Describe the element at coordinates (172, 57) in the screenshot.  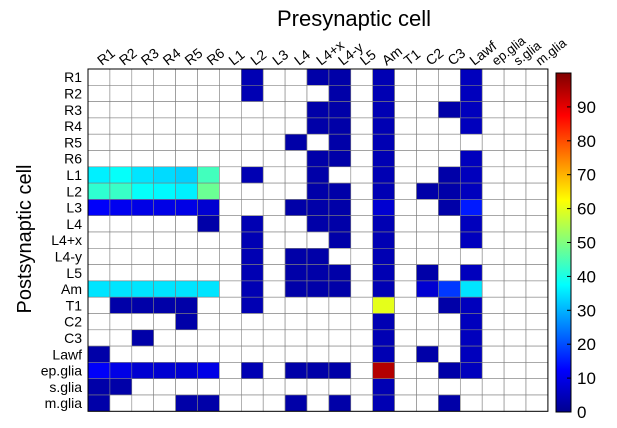
I see `x-tick-label: R4` at that location.